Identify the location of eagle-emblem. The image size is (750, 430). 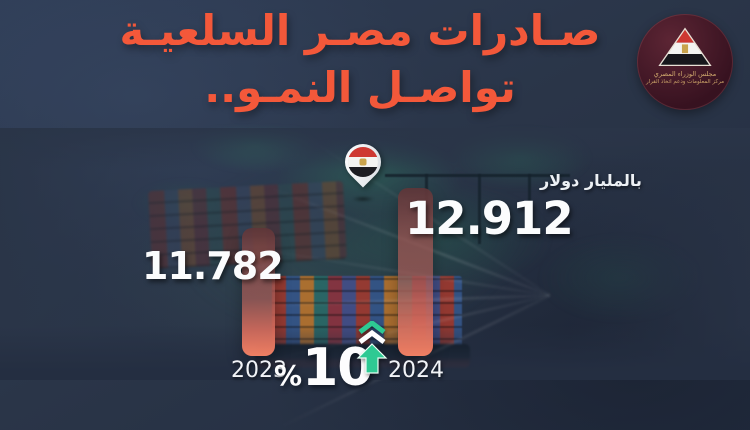
(363, 162).